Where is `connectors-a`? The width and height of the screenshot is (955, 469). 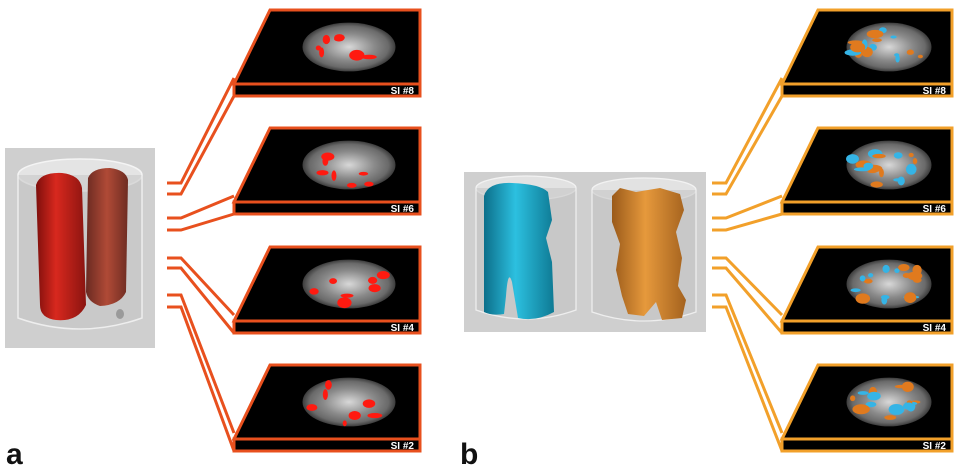 connectors-a is located at coordinates (201, 264).